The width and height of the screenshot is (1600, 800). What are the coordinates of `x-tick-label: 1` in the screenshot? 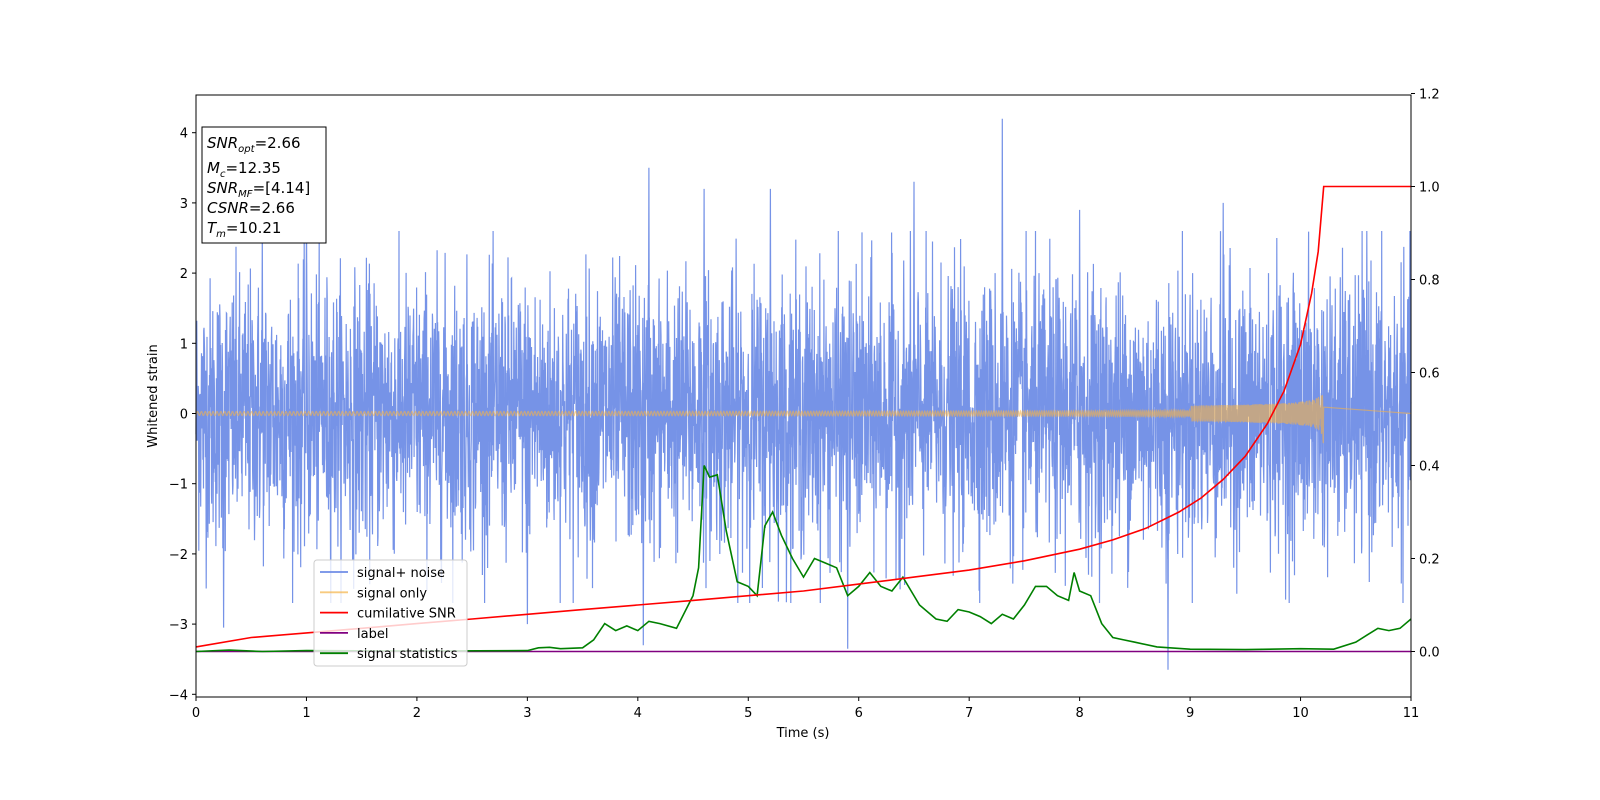 It's located at (306, 713).